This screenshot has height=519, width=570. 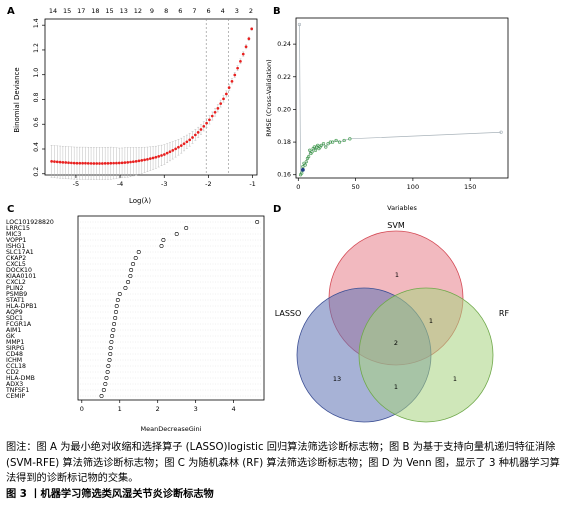 What do you see at coordinates (17, 99) in the screenshot?
I see `panel-a-ylabel: Binomial Deviance` at bounding box center [17, 99].